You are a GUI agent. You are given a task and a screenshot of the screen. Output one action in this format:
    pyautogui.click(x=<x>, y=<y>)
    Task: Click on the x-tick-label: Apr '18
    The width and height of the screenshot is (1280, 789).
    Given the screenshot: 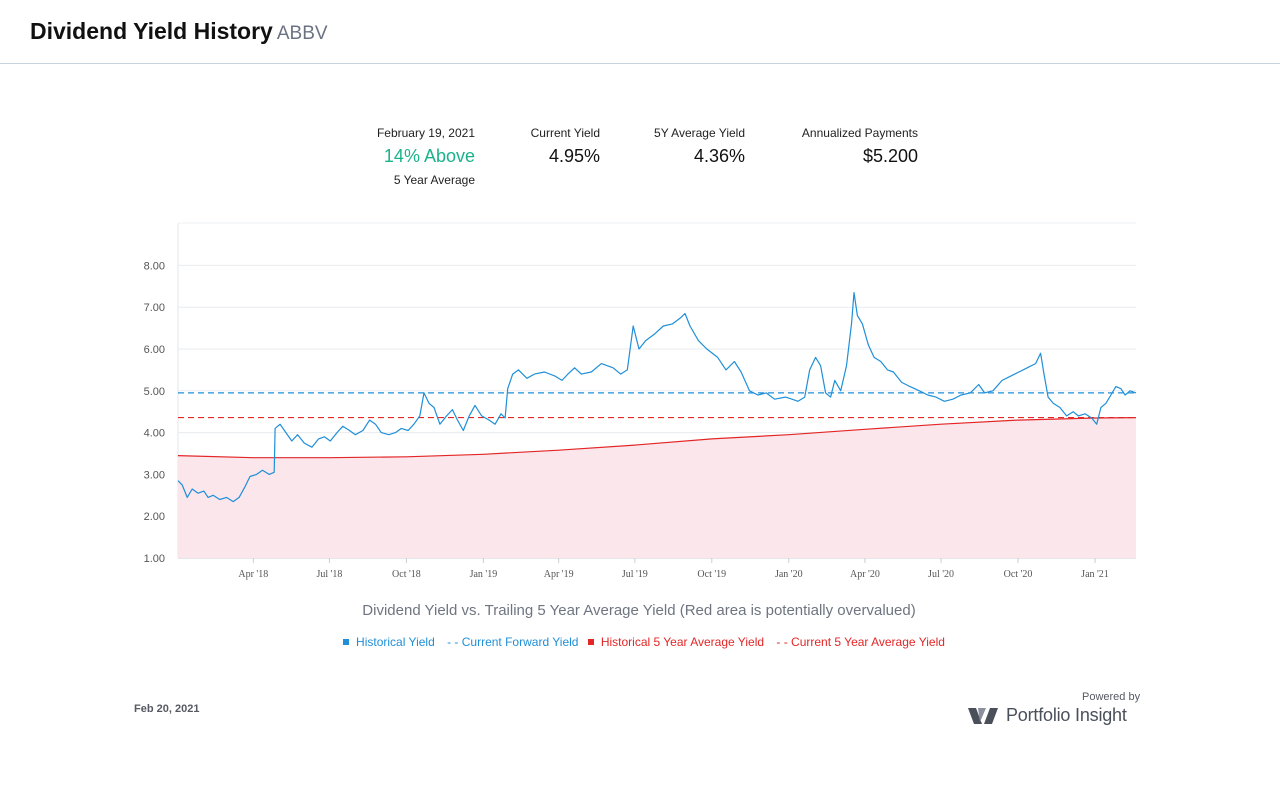 What is the action you would take?
    pyautogui.click(x=253, y=574)
    